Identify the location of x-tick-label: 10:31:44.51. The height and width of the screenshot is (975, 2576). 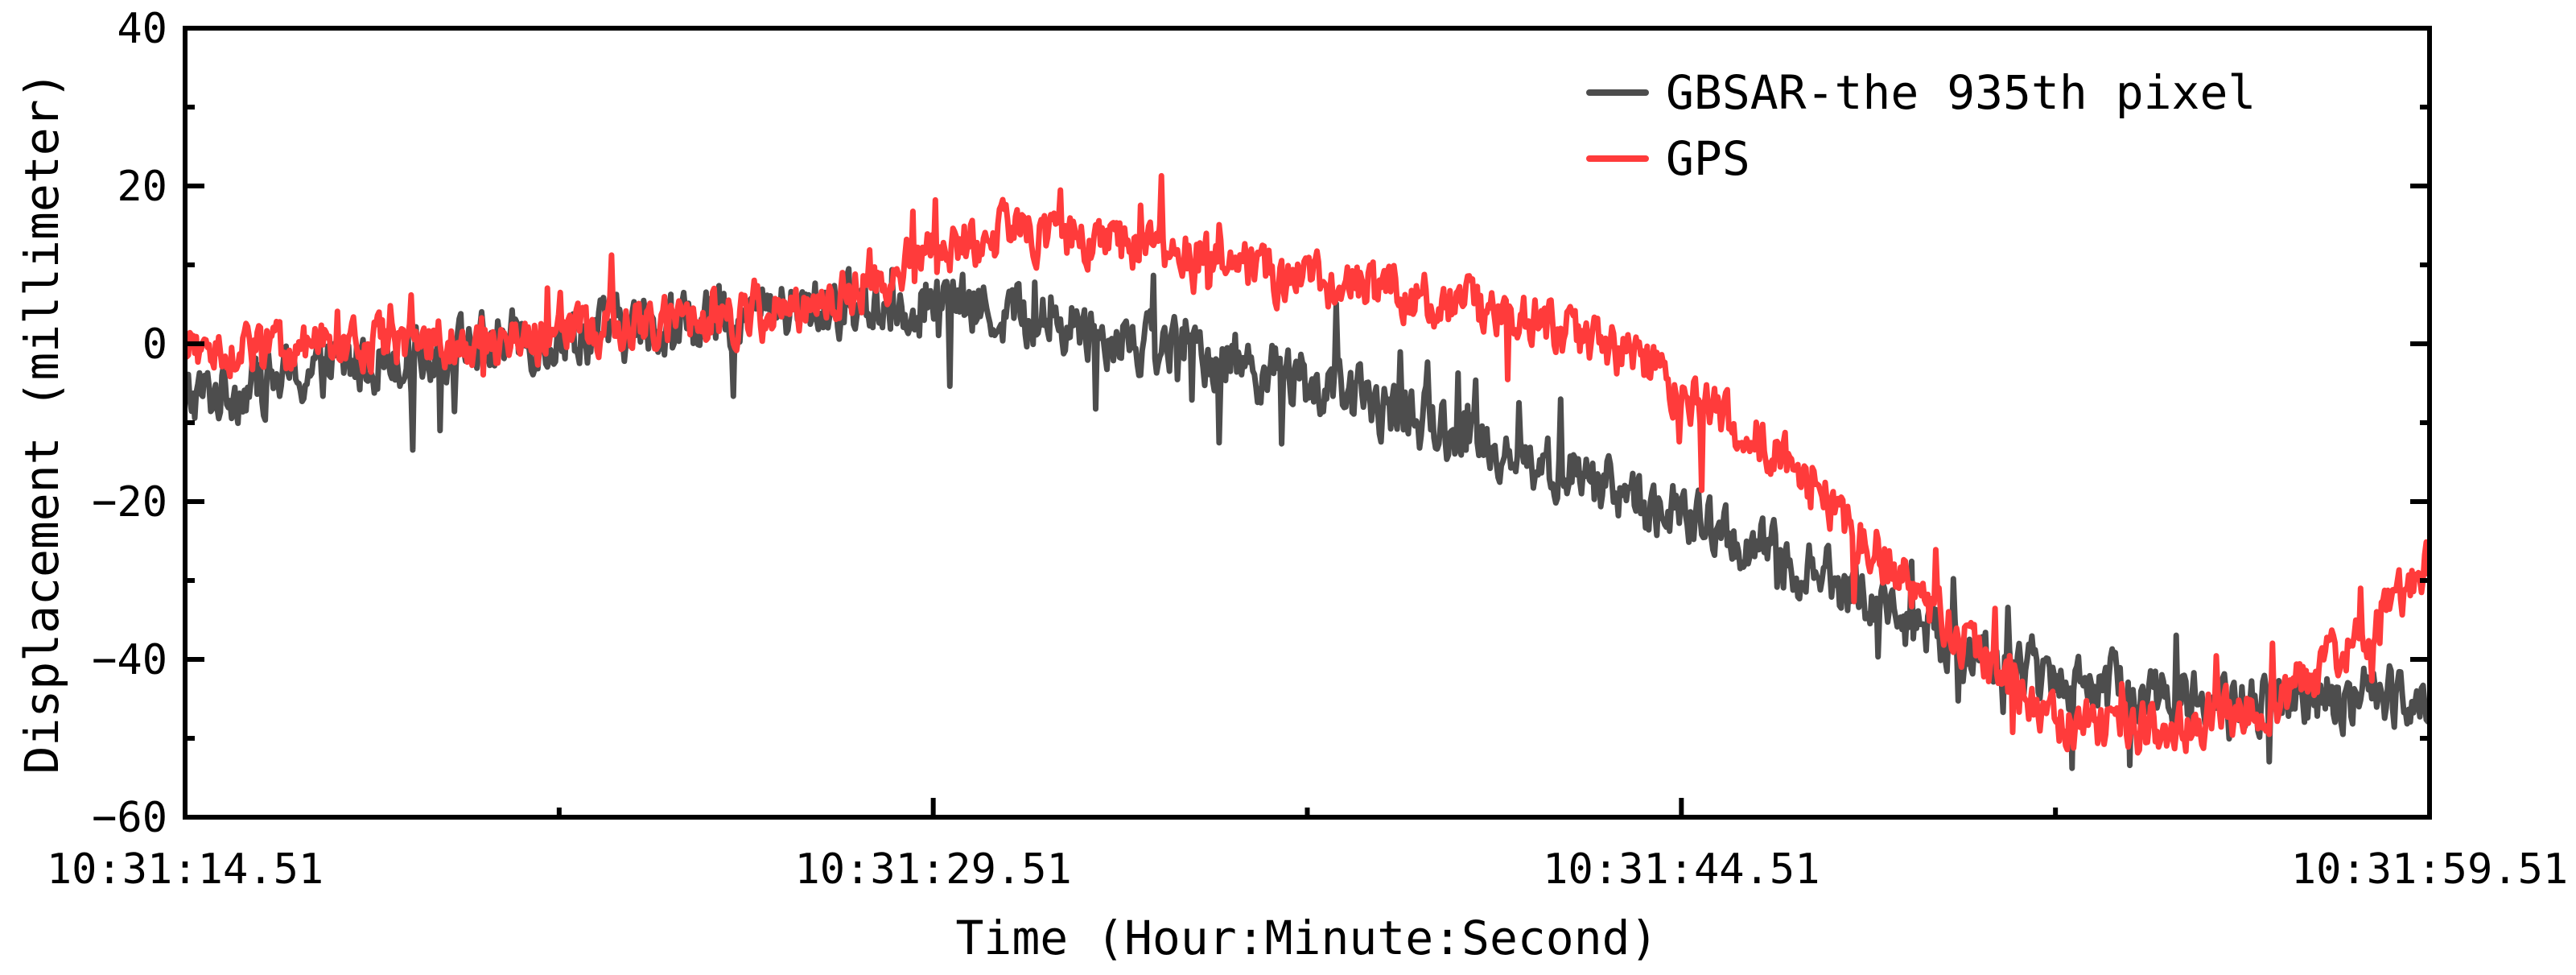
(1681, 870).